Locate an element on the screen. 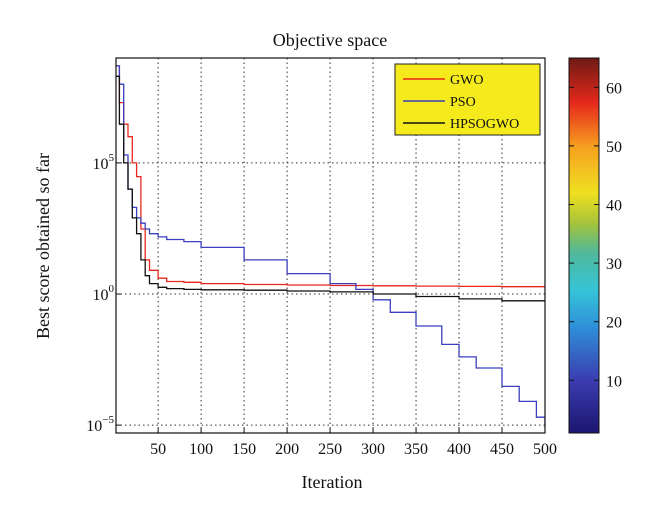  legend-label-pso: PSO is located at coordinates (463, 102).